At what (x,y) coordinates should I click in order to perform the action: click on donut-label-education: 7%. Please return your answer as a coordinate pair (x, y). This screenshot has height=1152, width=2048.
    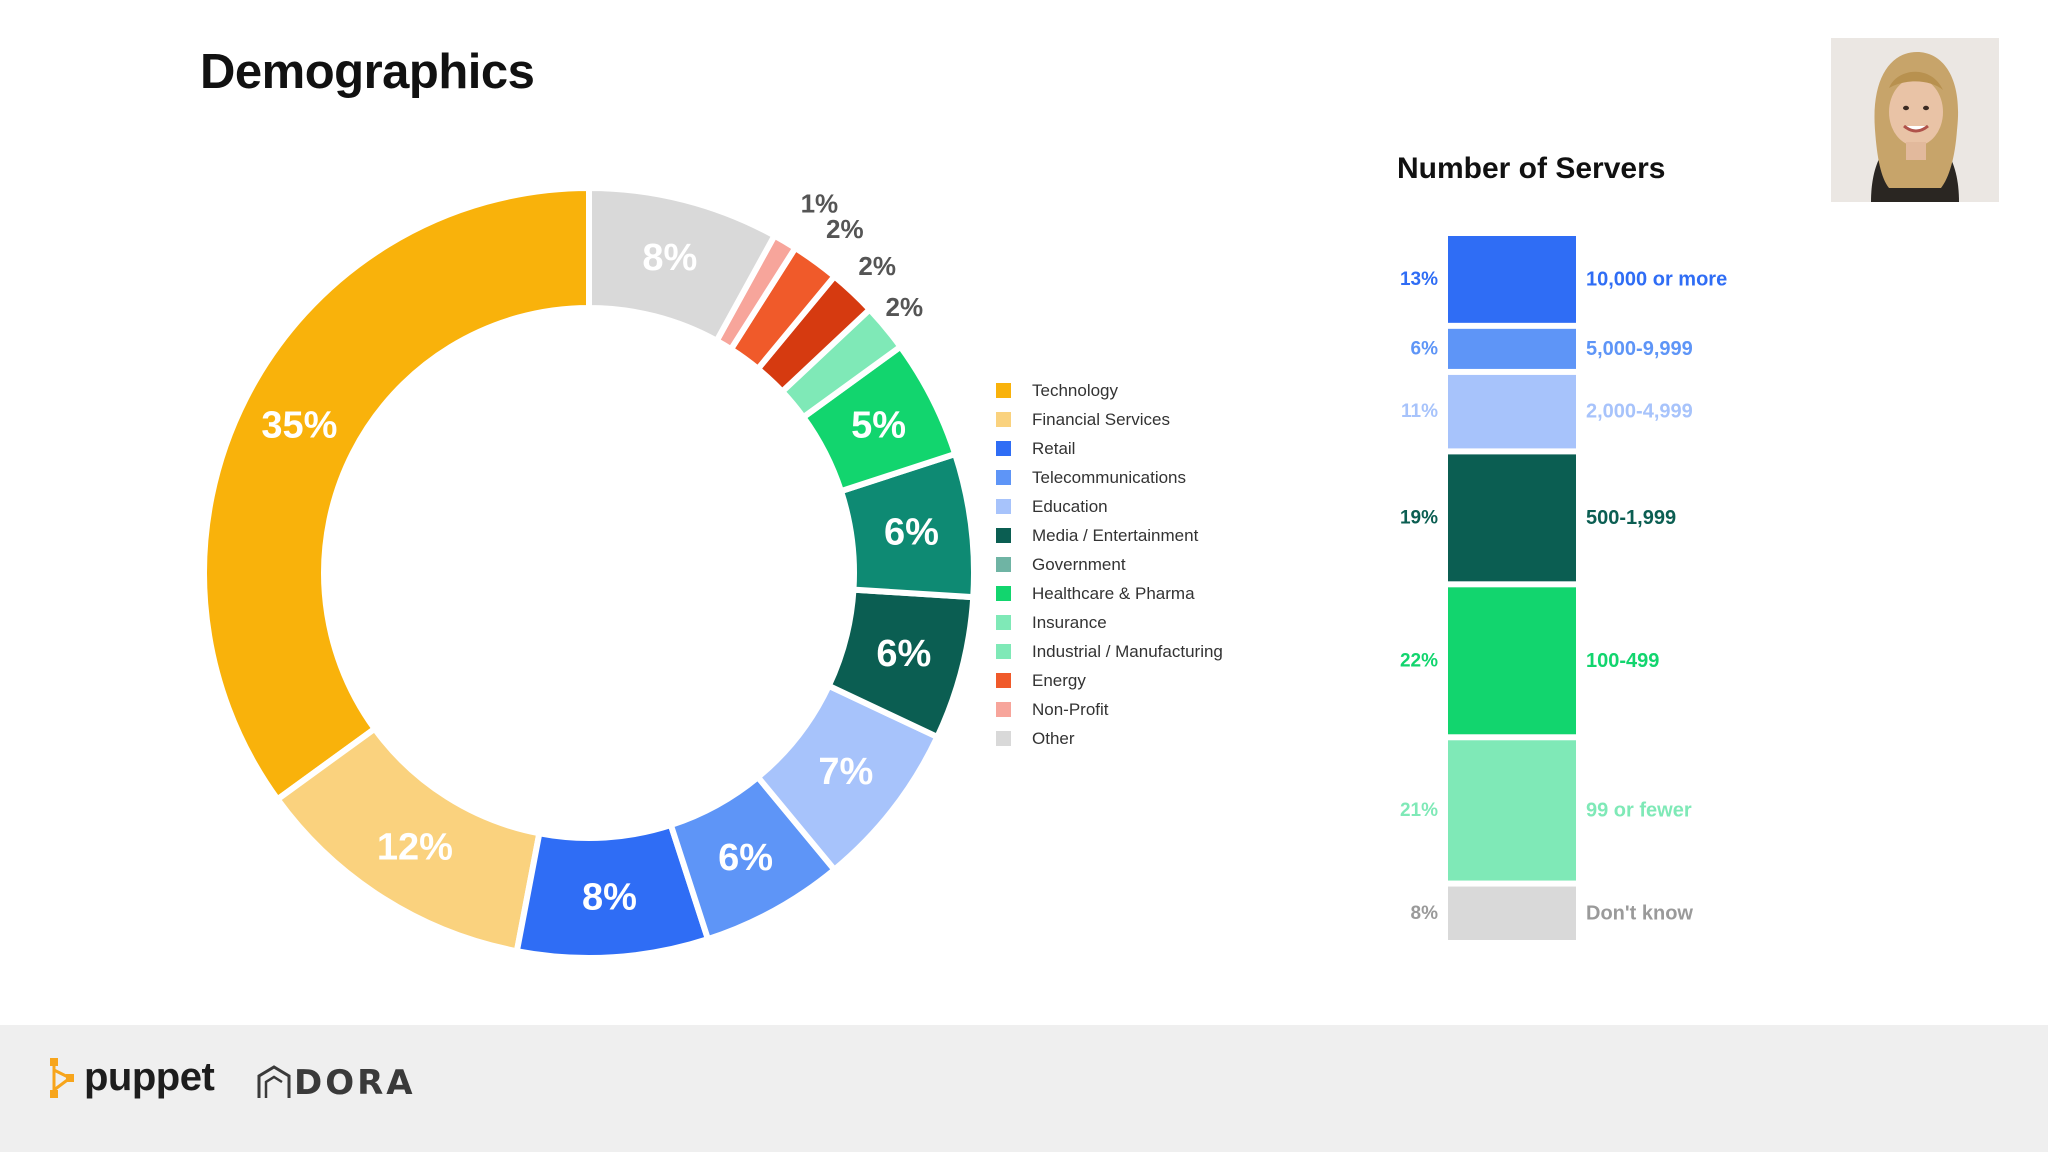
    Looking at the image, I should click on (845, 772).